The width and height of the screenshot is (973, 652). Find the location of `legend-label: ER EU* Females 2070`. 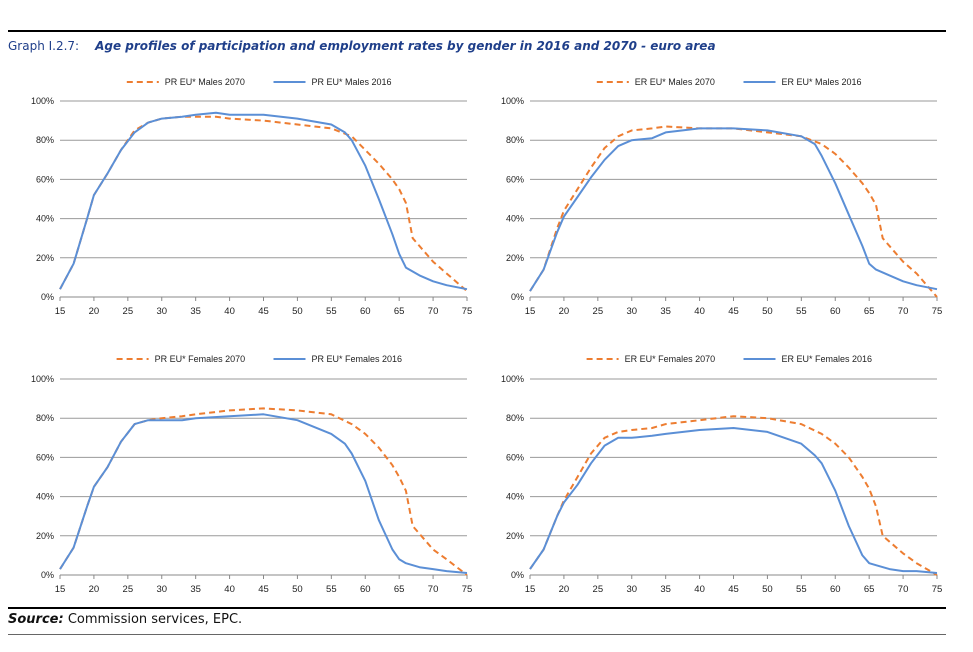

legend-label: ER EU* Females 2070 is located at coordinates (670, 359).